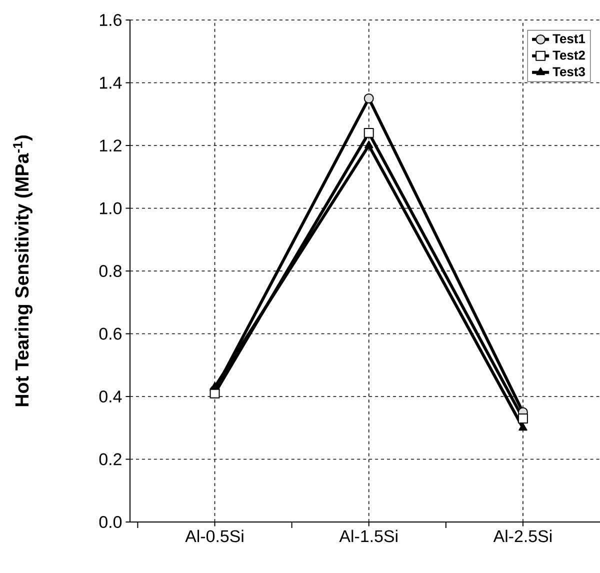  Describe the element at coordinates (111, 82) in the screenshot. I see `y-tick-label: 1.4` at that location.